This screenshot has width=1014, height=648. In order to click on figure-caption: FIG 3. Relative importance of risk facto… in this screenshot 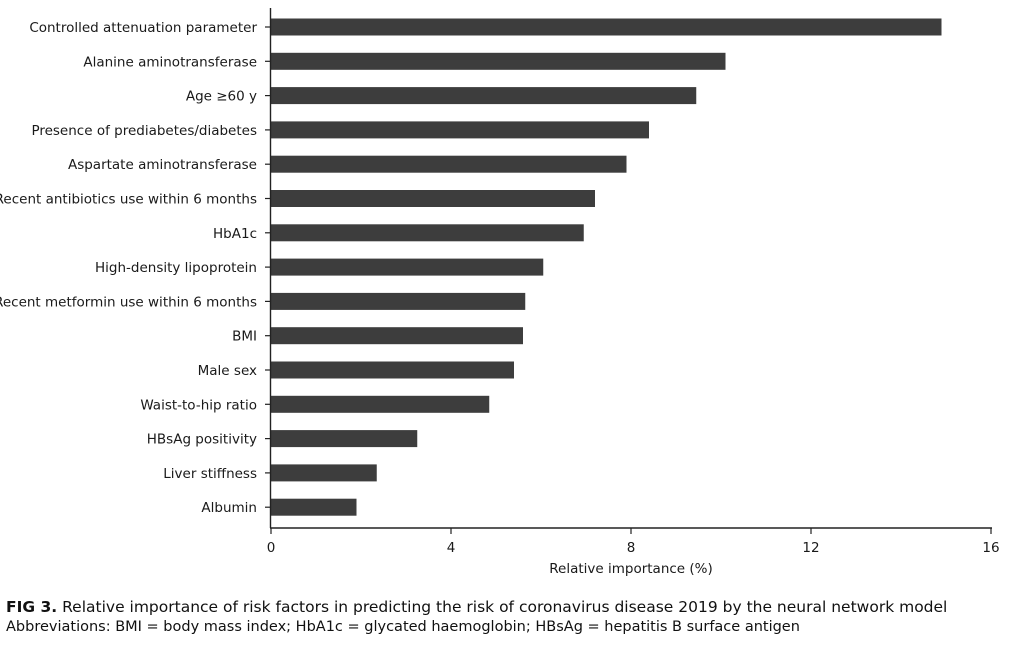, I will do `click(506, 617)`.